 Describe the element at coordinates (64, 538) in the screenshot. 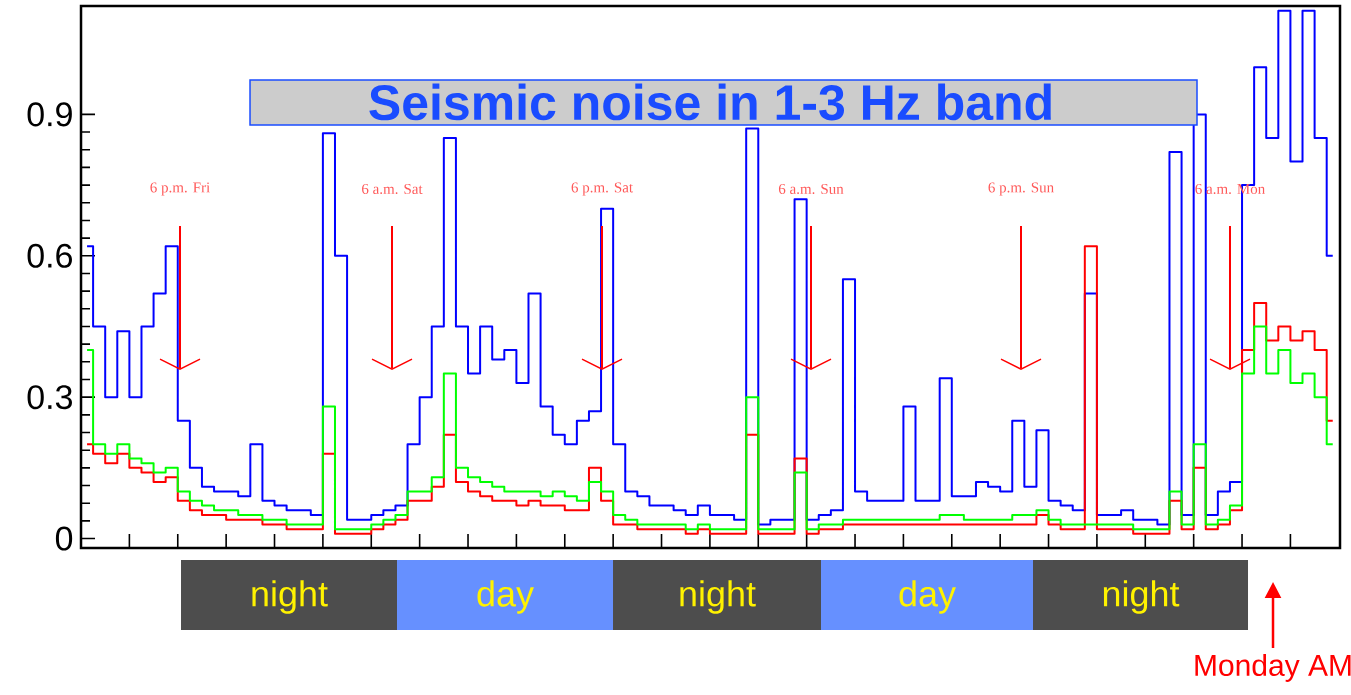

I see `y-tick-label: 0` at that location.